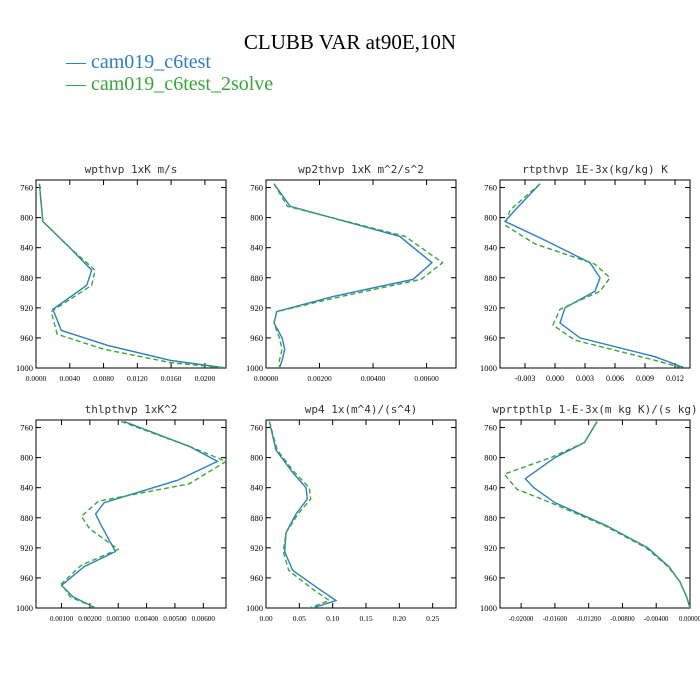 The image size is (700, 700). What do you see at coordinates (361, 169) in the screenshot?
I see `panel-title: wp2thvp 1xK m^2/s^2` at bounding box center [361, 169].